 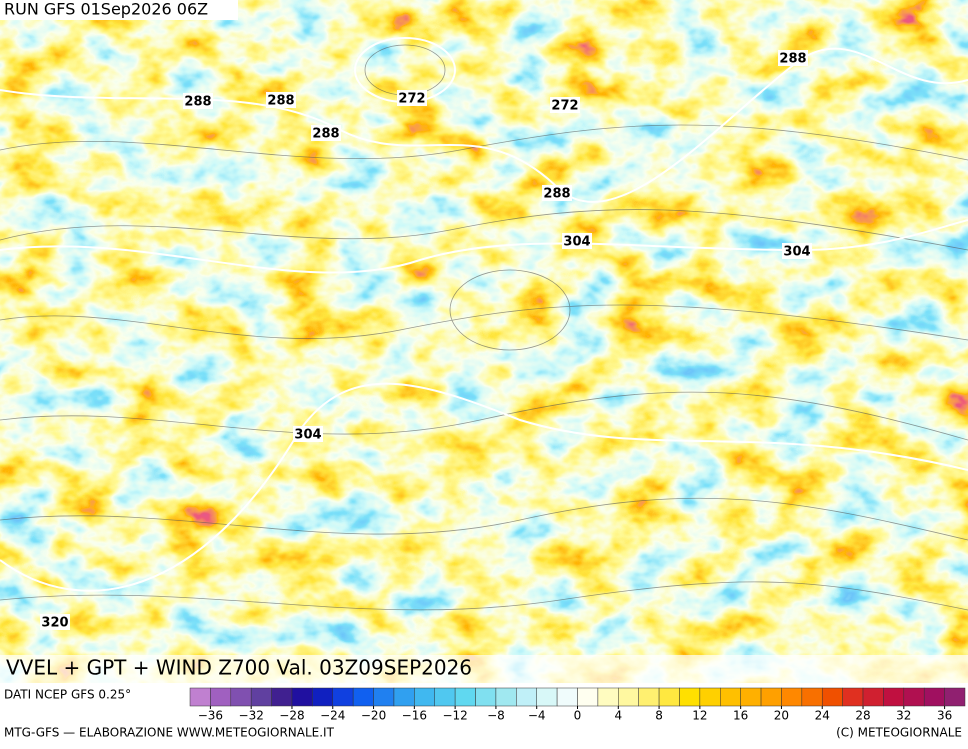 I want to click on colorbar-tick-label: 16, so click(x=740, y=716).